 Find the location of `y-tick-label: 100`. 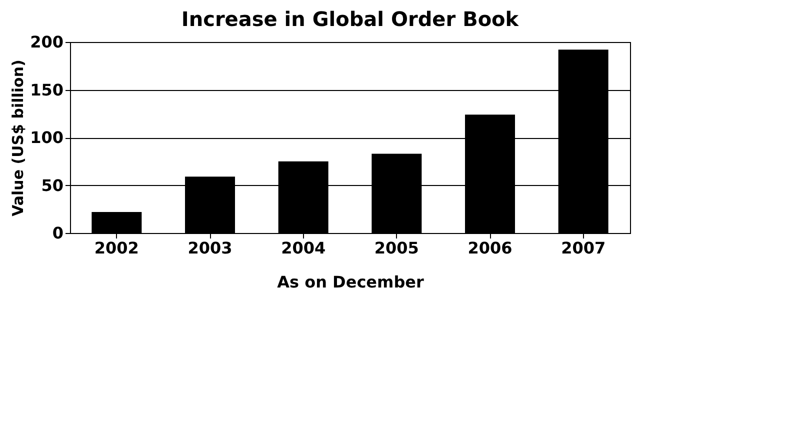

y-tick-label: 100 is located at coordinates (47, 137).